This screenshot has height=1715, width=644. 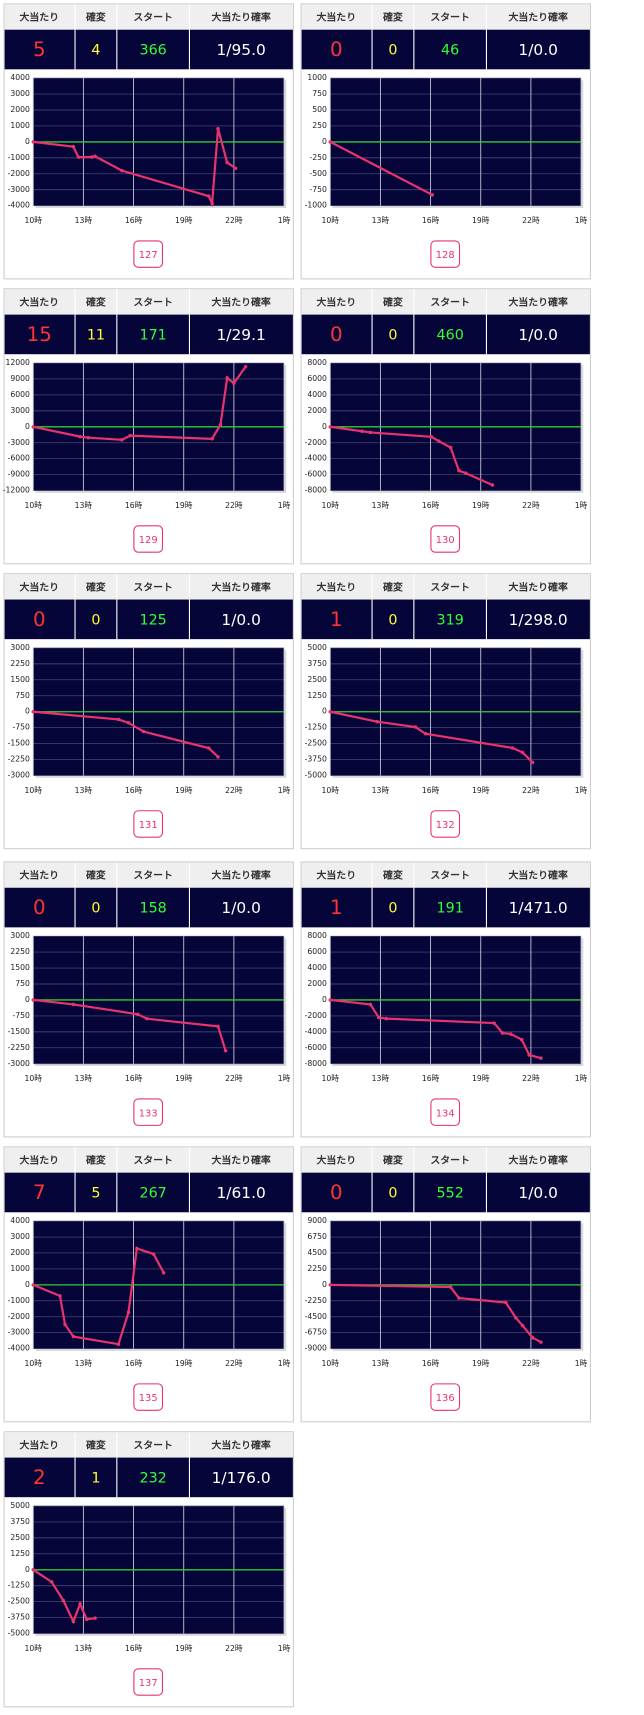 I want to click on header-cell: 大当たり, so click(x=40, y=17).